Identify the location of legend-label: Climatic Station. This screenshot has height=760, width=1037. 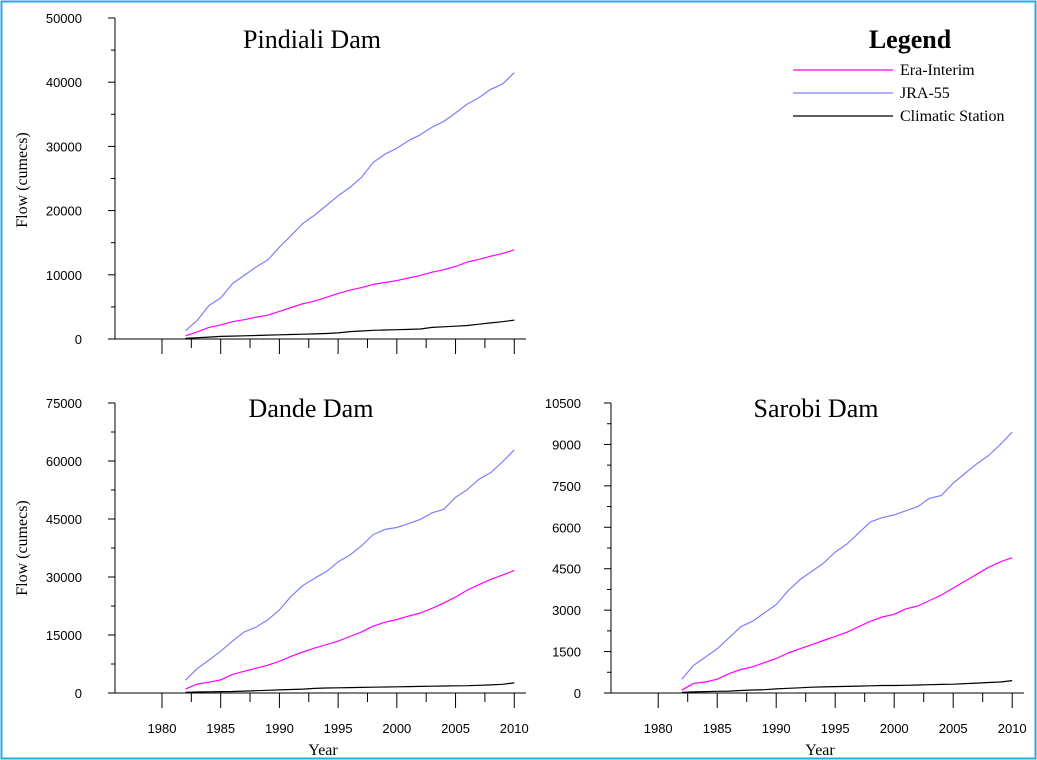
(952, 116).